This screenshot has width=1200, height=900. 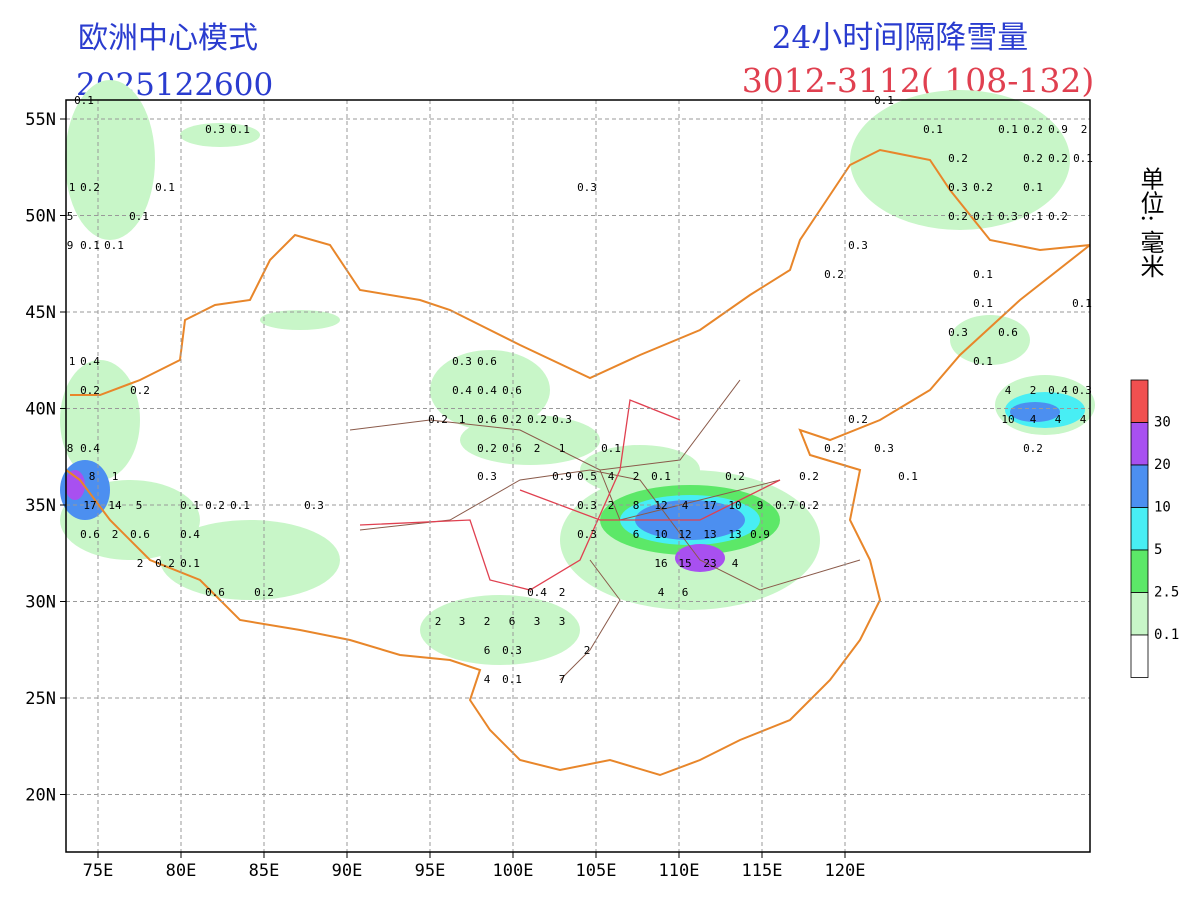 I want to click on station-value: 16, so click(x=660, y=563).